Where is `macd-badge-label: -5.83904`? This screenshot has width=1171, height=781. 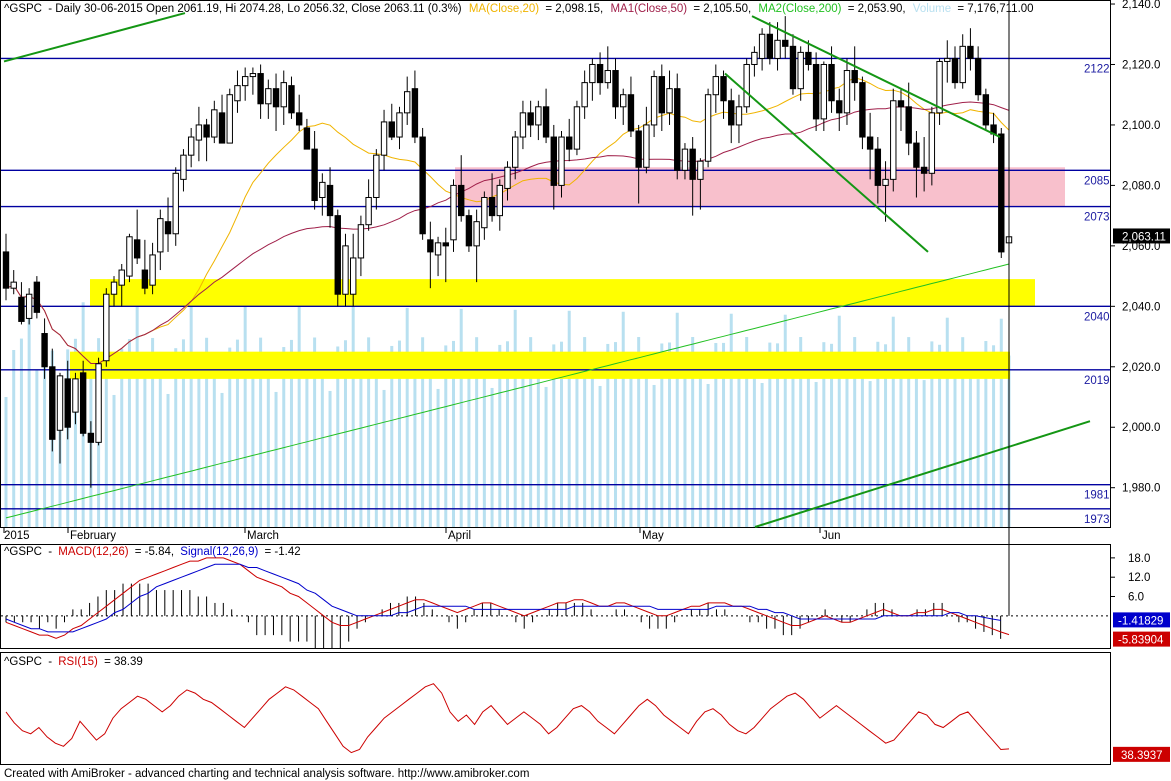
macd-badge-label: -5.83904 is located at coordinates (1141, 641).